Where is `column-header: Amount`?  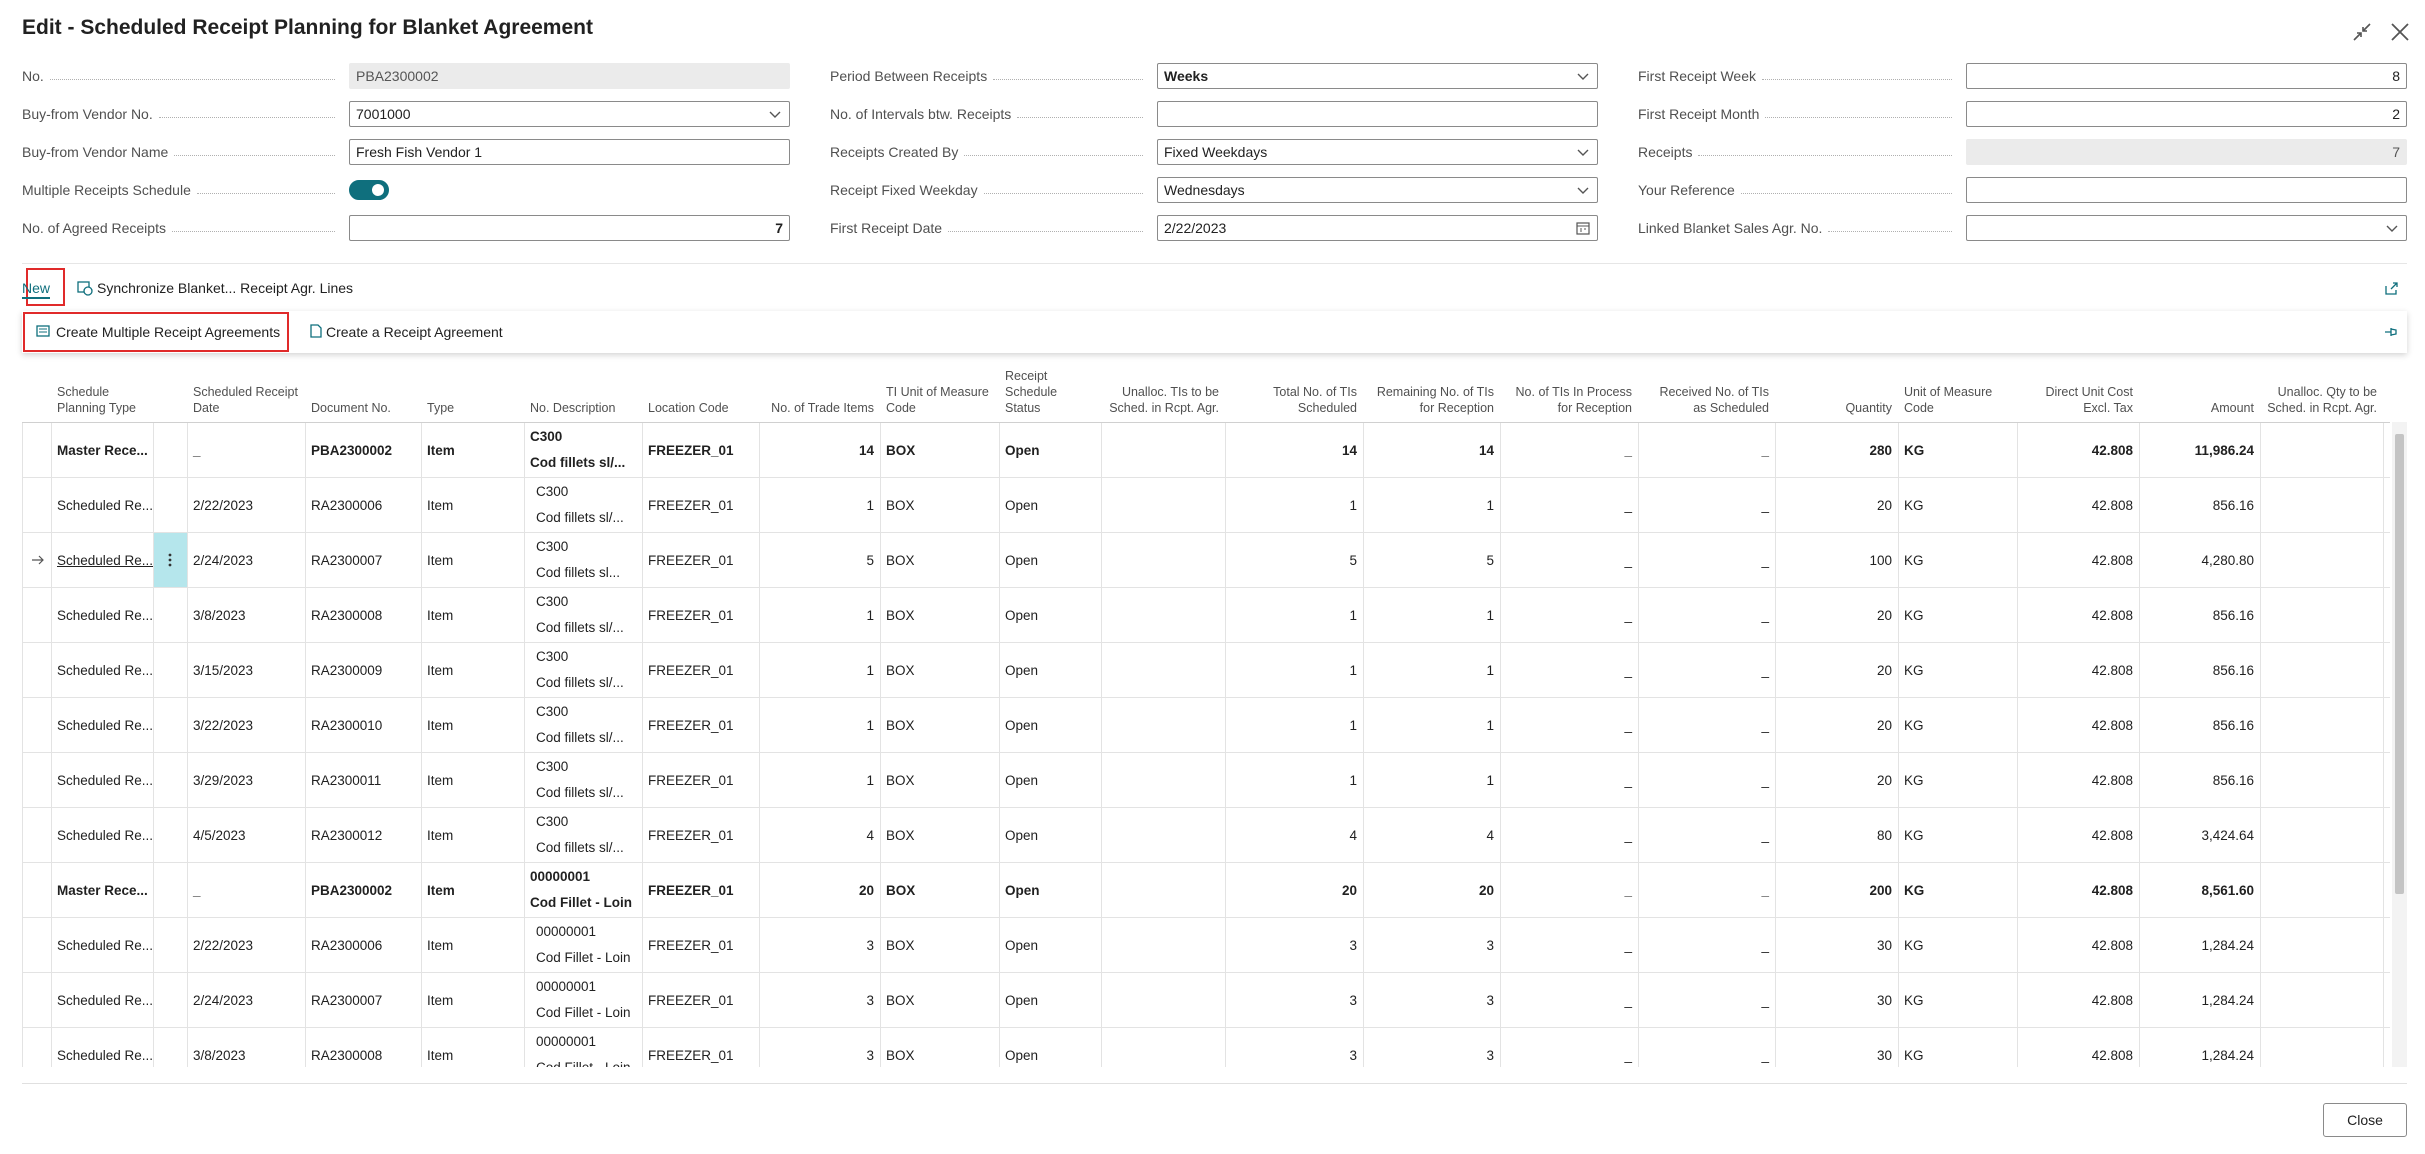
column-header: Amount is located at coordinates (2199, 396).